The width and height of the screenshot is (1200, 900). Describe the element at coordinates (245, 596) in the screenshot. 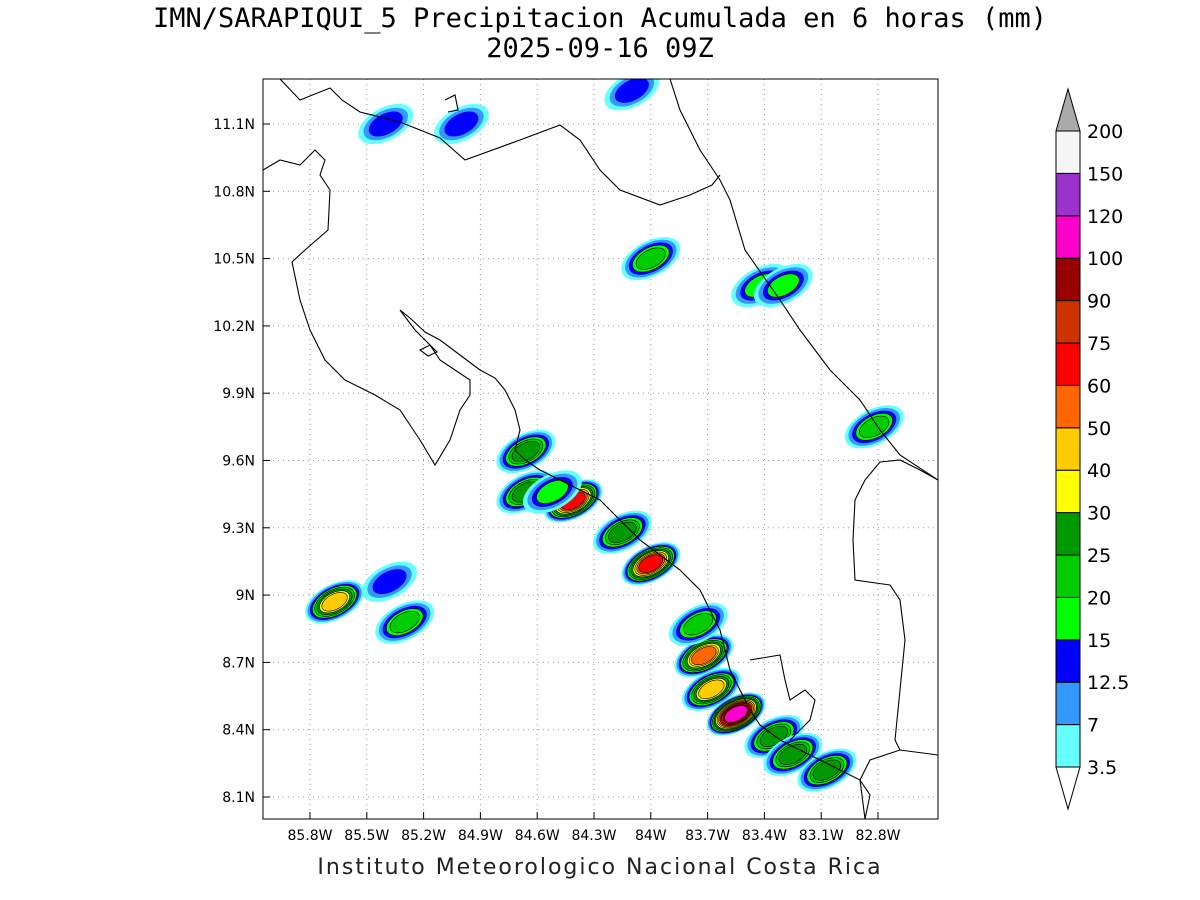

I see `y-tick-label: 9N` at that location.